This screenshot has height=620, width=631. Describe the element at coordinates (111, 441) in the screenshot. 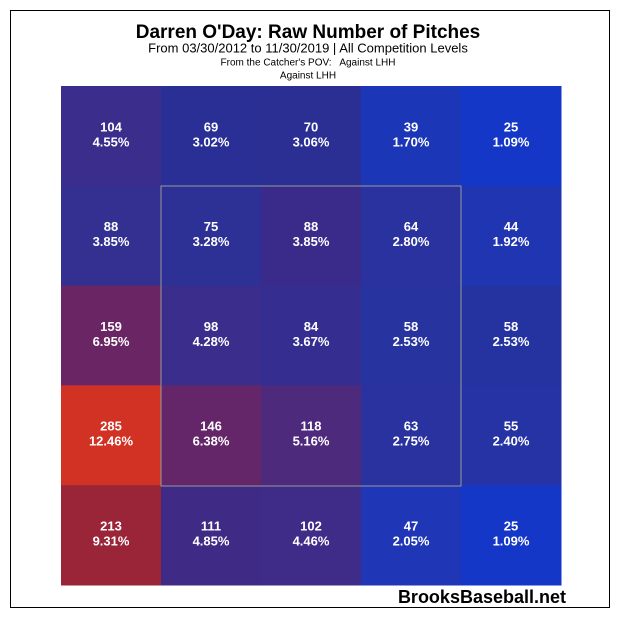

I see `cell-percent: 12.46%` at that location.